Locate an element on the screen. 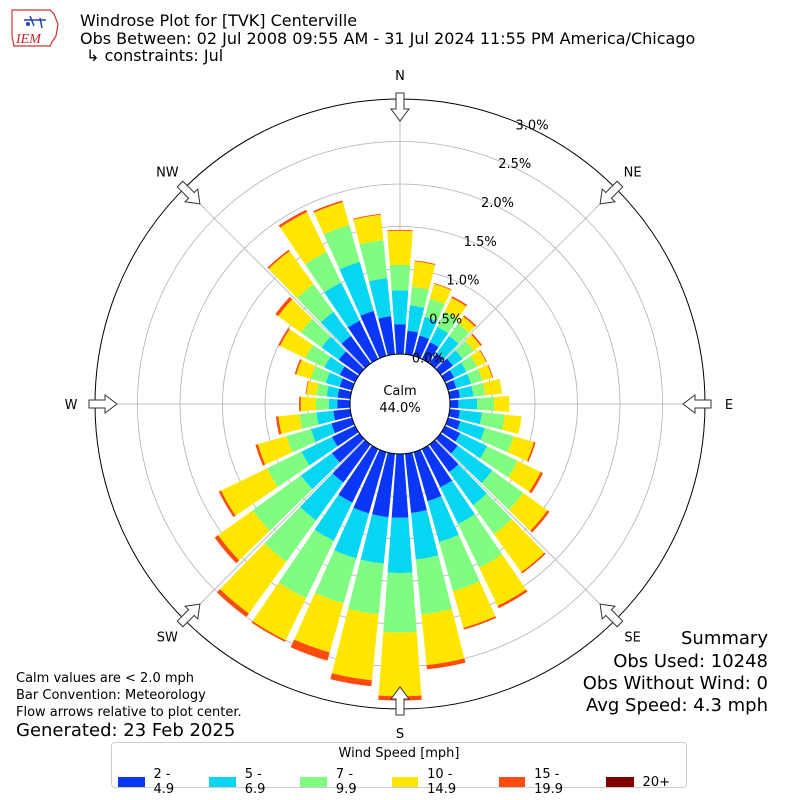  flow-arrows-note: Flow arrows relative to plot center. is located at coordinates (129, 712).